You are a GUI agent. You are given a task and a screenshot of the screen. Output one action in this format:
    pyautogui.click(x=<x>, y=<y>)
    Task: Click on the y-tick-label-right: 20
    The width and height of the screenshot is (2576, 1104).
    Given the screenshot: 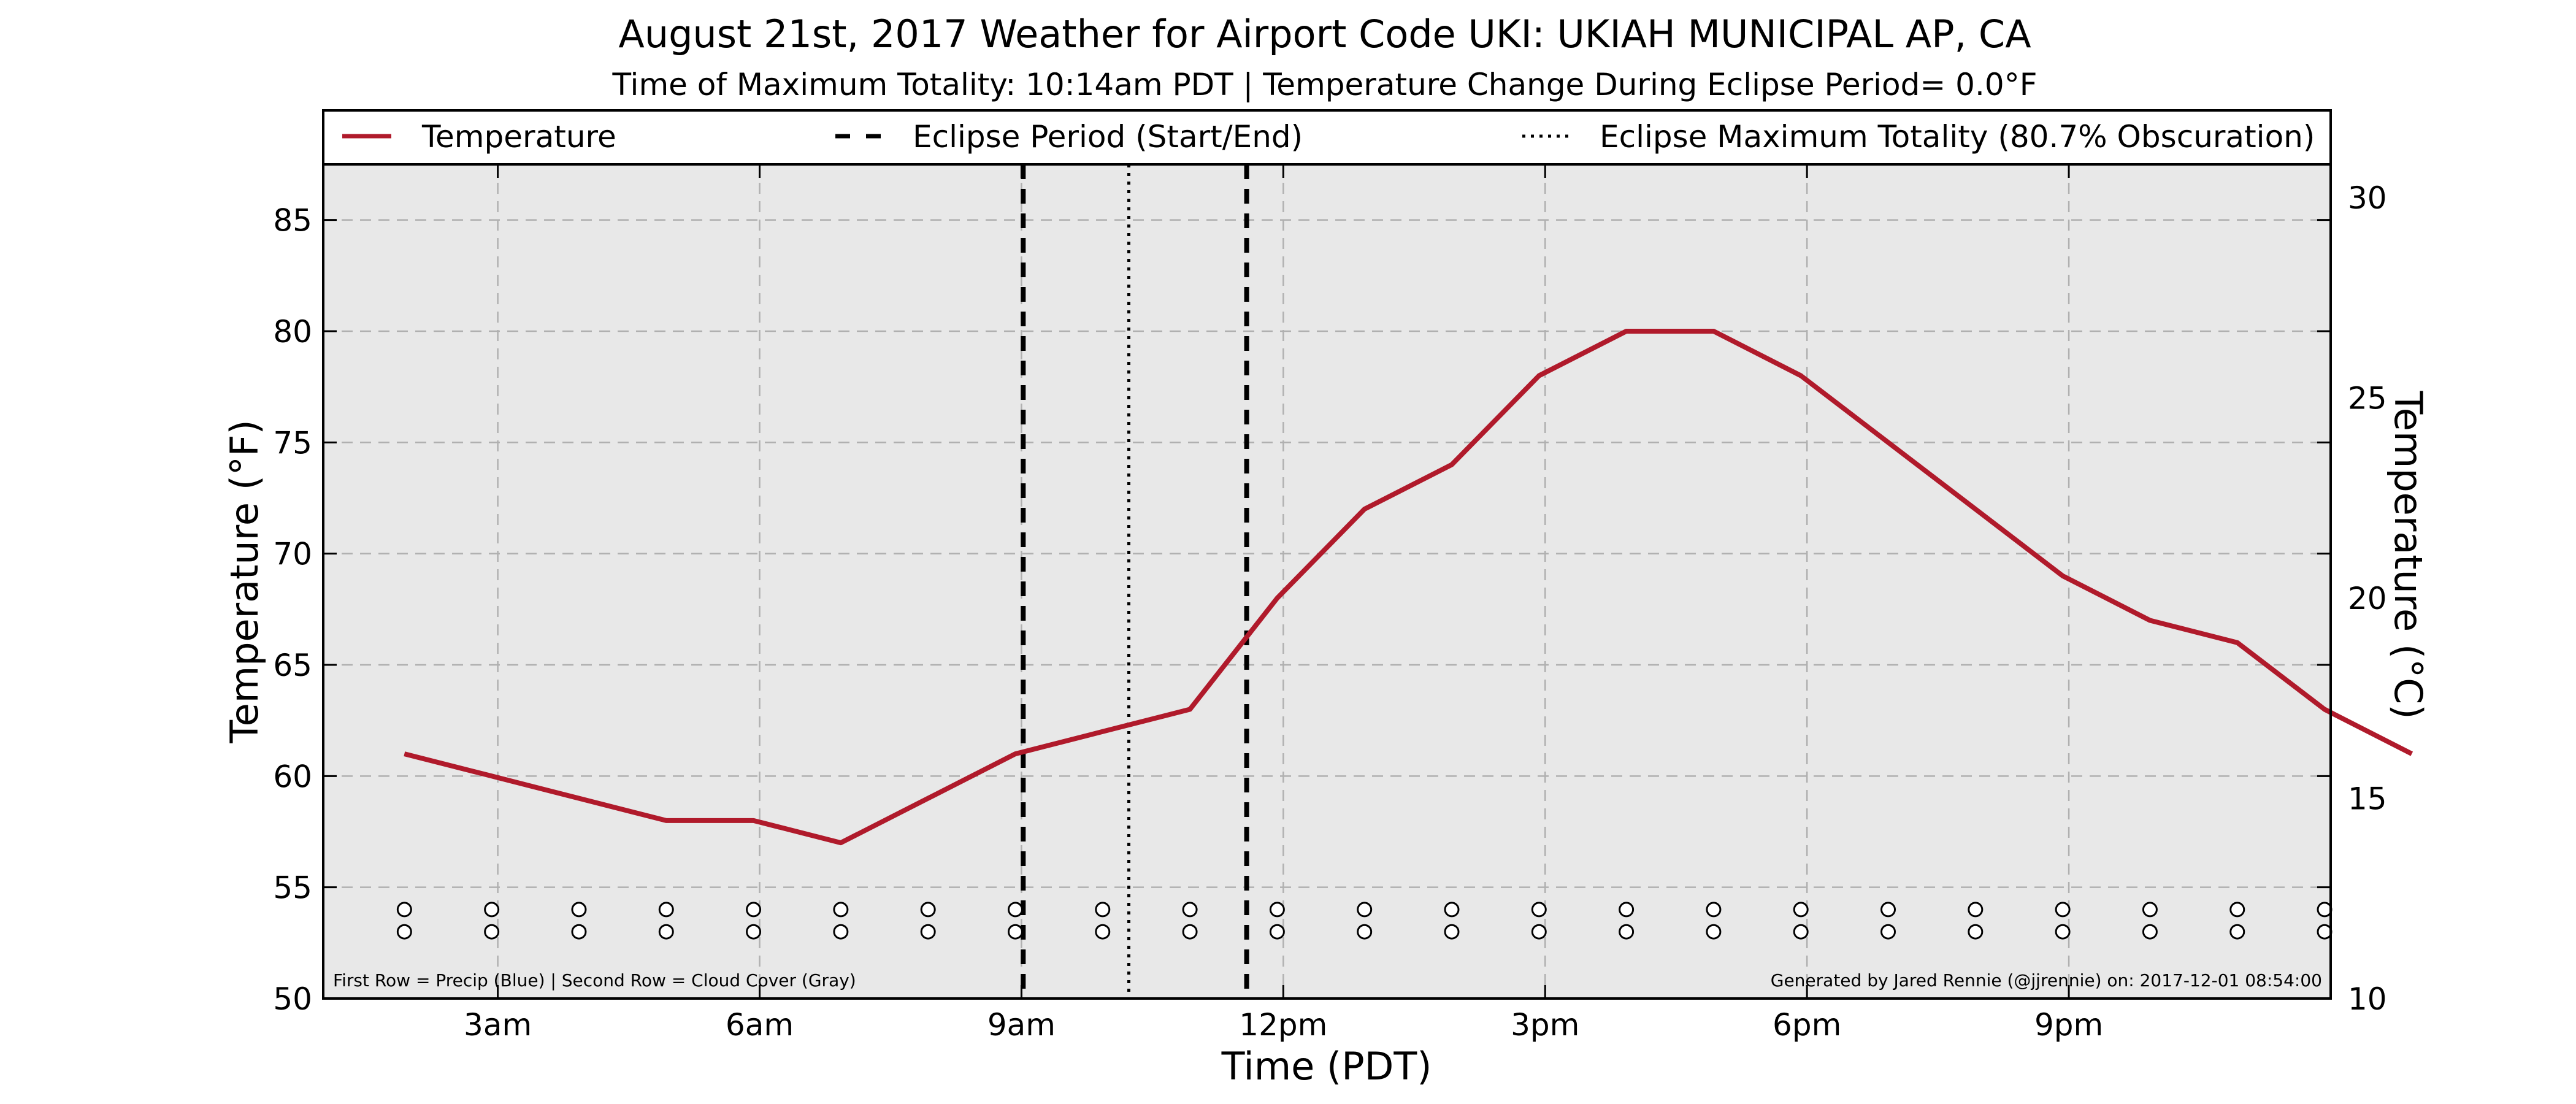 What is the action you would take?
    pyautogui.click(x=2367, y=598)
    